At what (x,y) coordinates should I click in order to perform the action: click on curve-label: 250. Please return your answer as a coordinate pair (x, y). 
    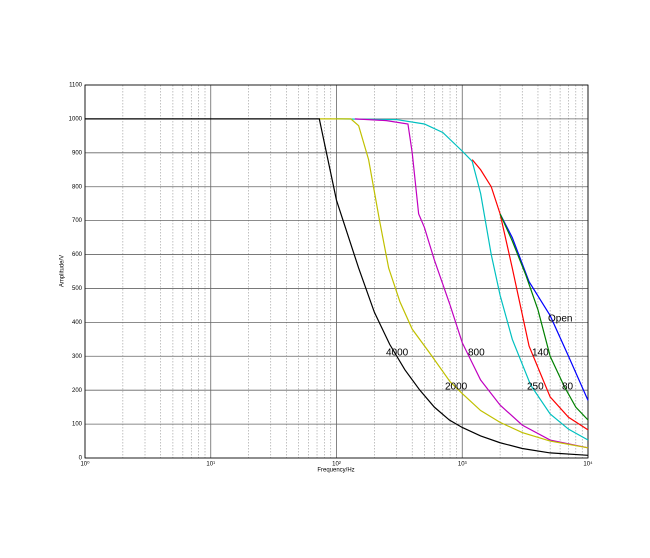
    Looking at the image, I should click on (535, 387).